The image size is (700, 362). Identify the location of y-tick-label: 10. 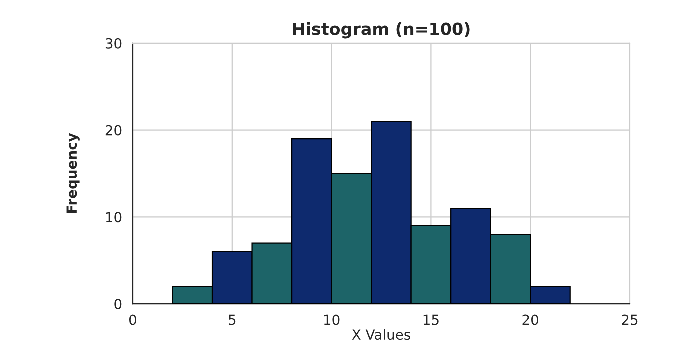
(114, 217).